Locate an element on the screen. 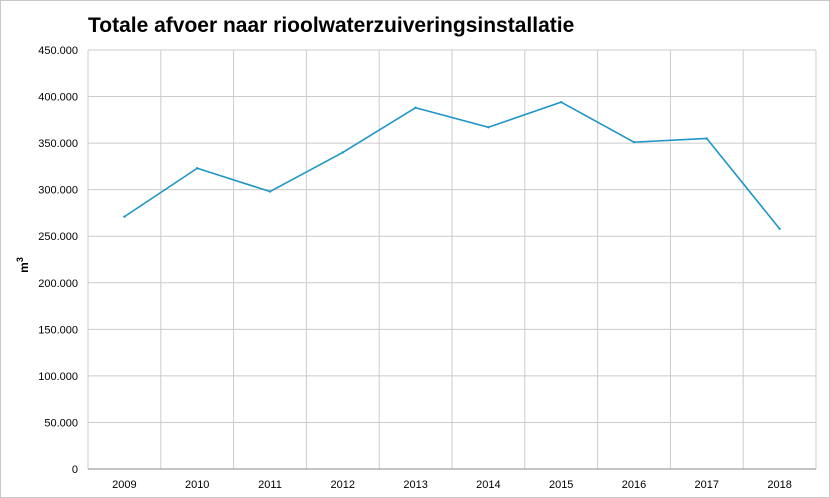  y-tick-label: 250.000 is located at coordinates (58, 237).